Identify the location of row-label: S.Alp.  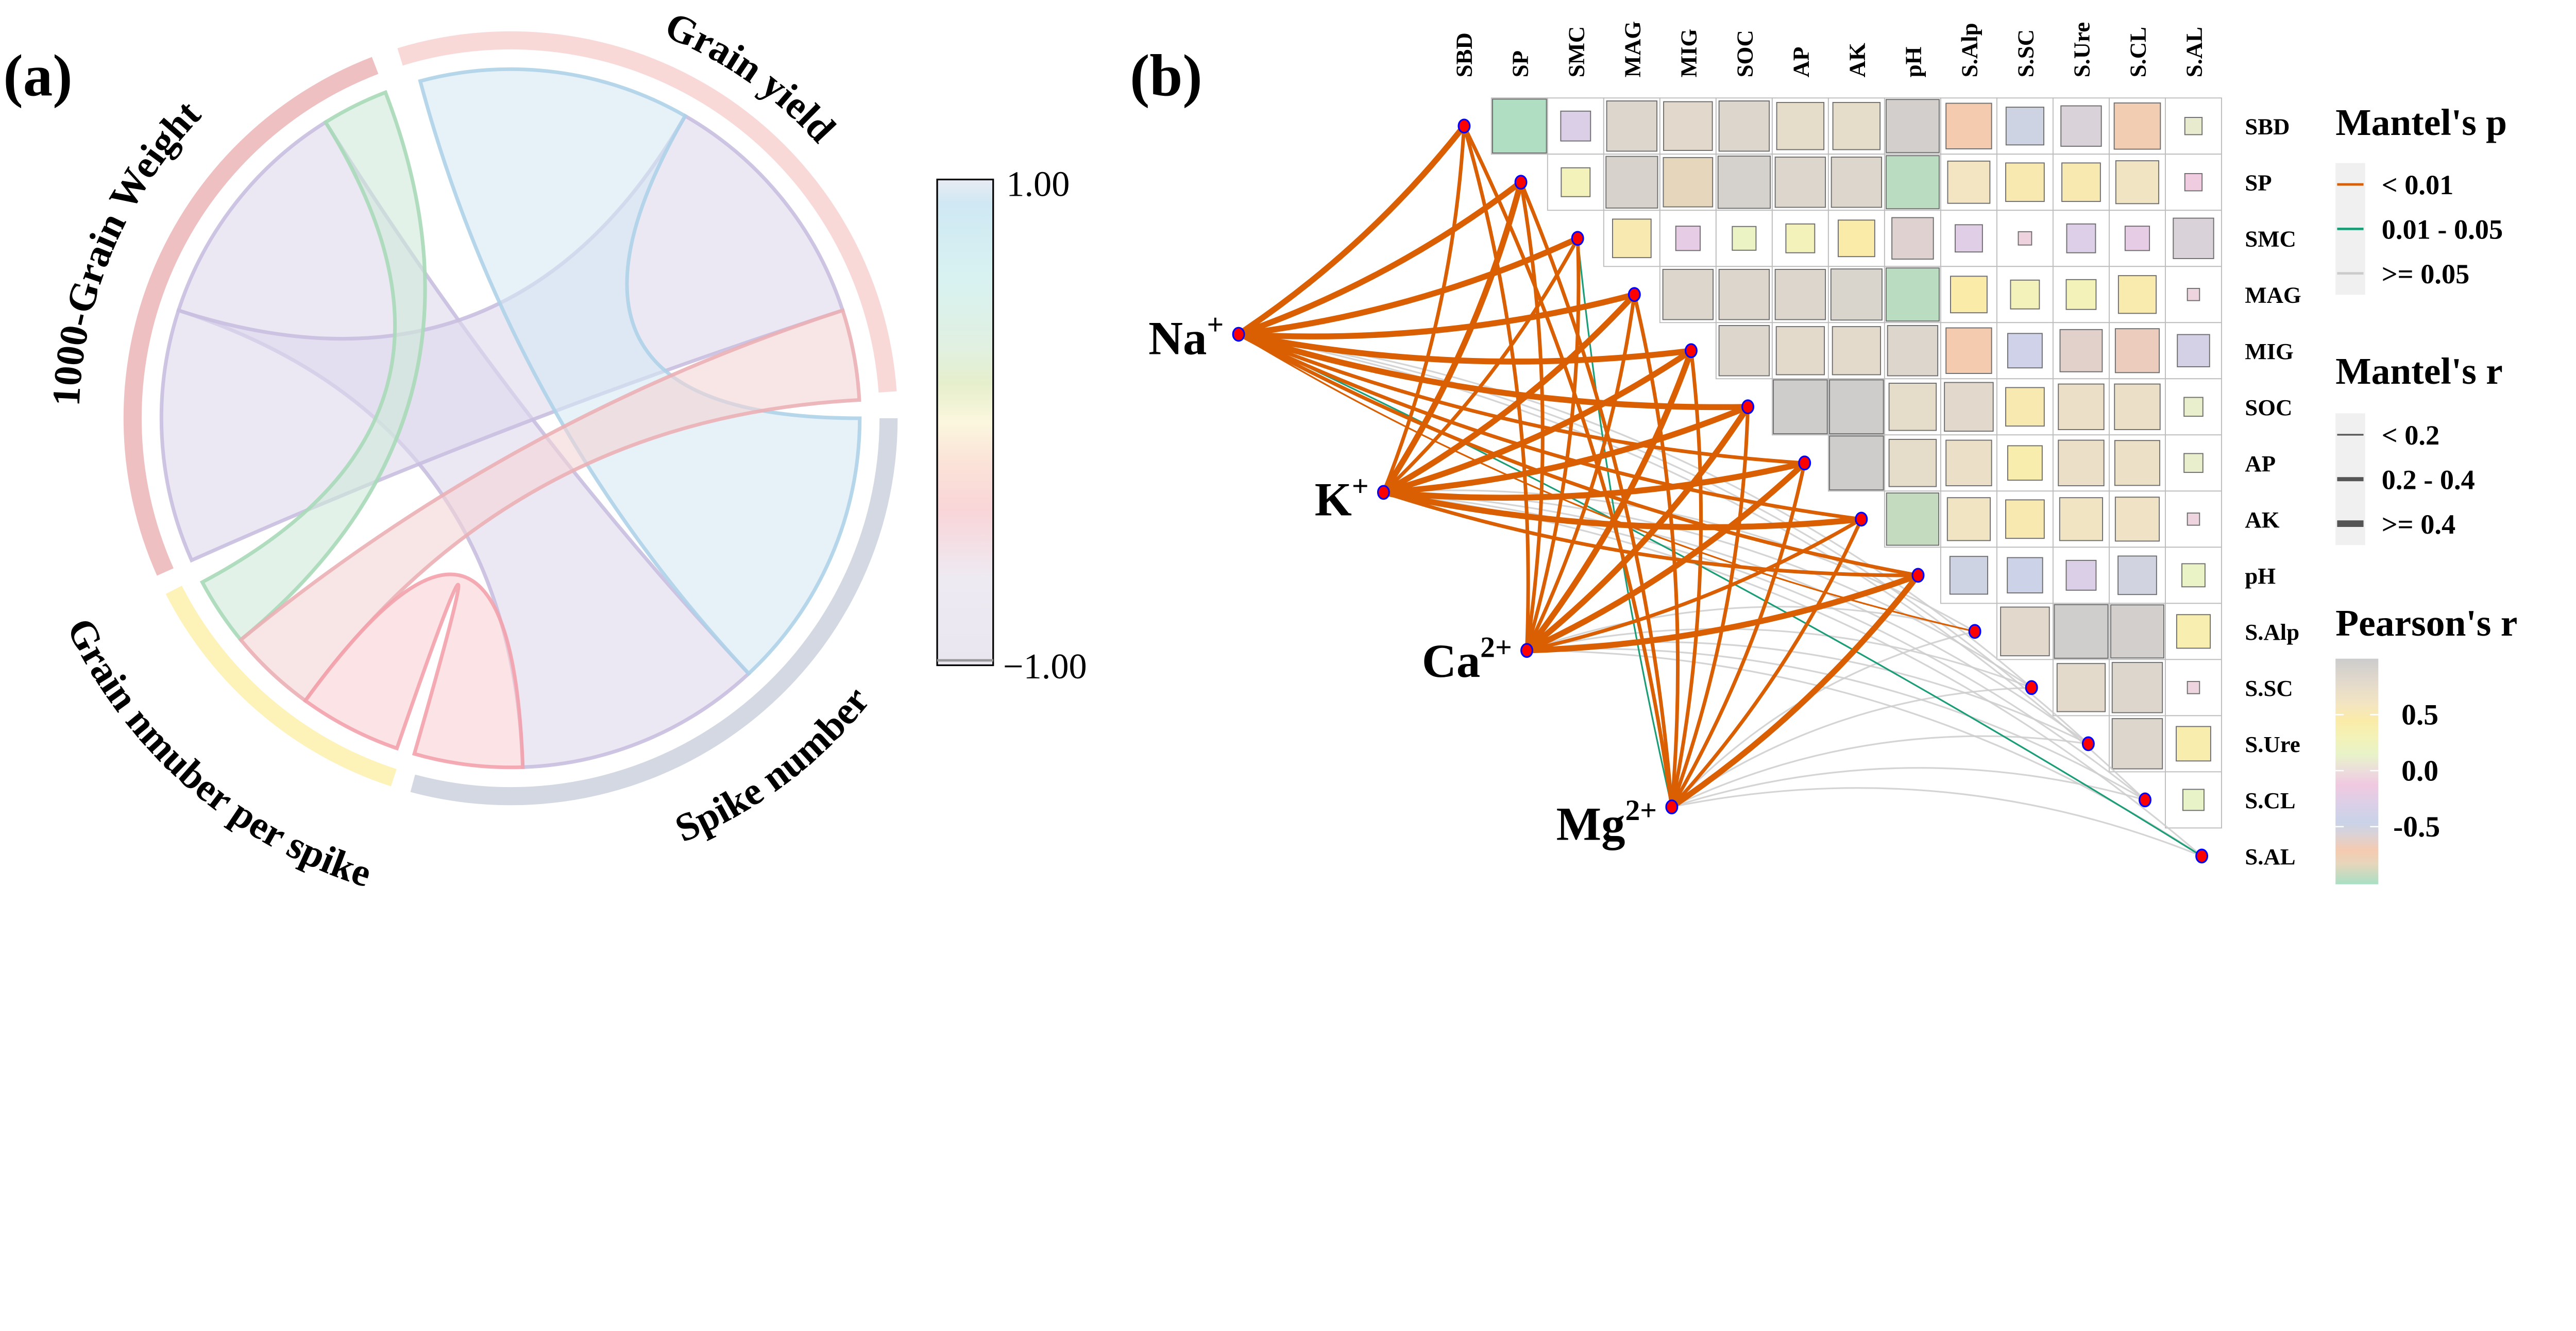
(2272, 632).